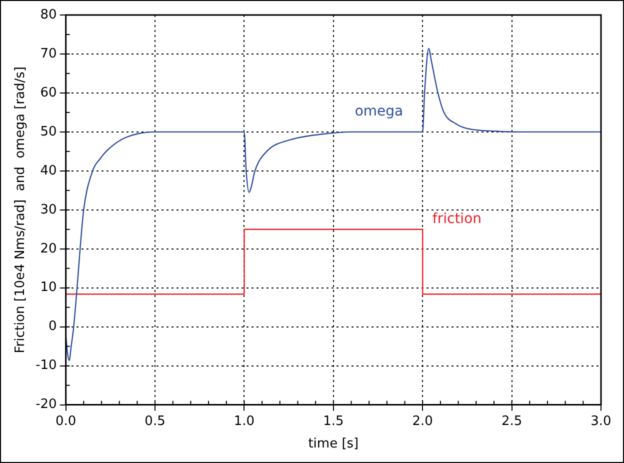 This screenshot has height=463, width=624. Describe the element at coordinates (48, 14) in the screenshot. I see `y-tick-label: 80` at that location.